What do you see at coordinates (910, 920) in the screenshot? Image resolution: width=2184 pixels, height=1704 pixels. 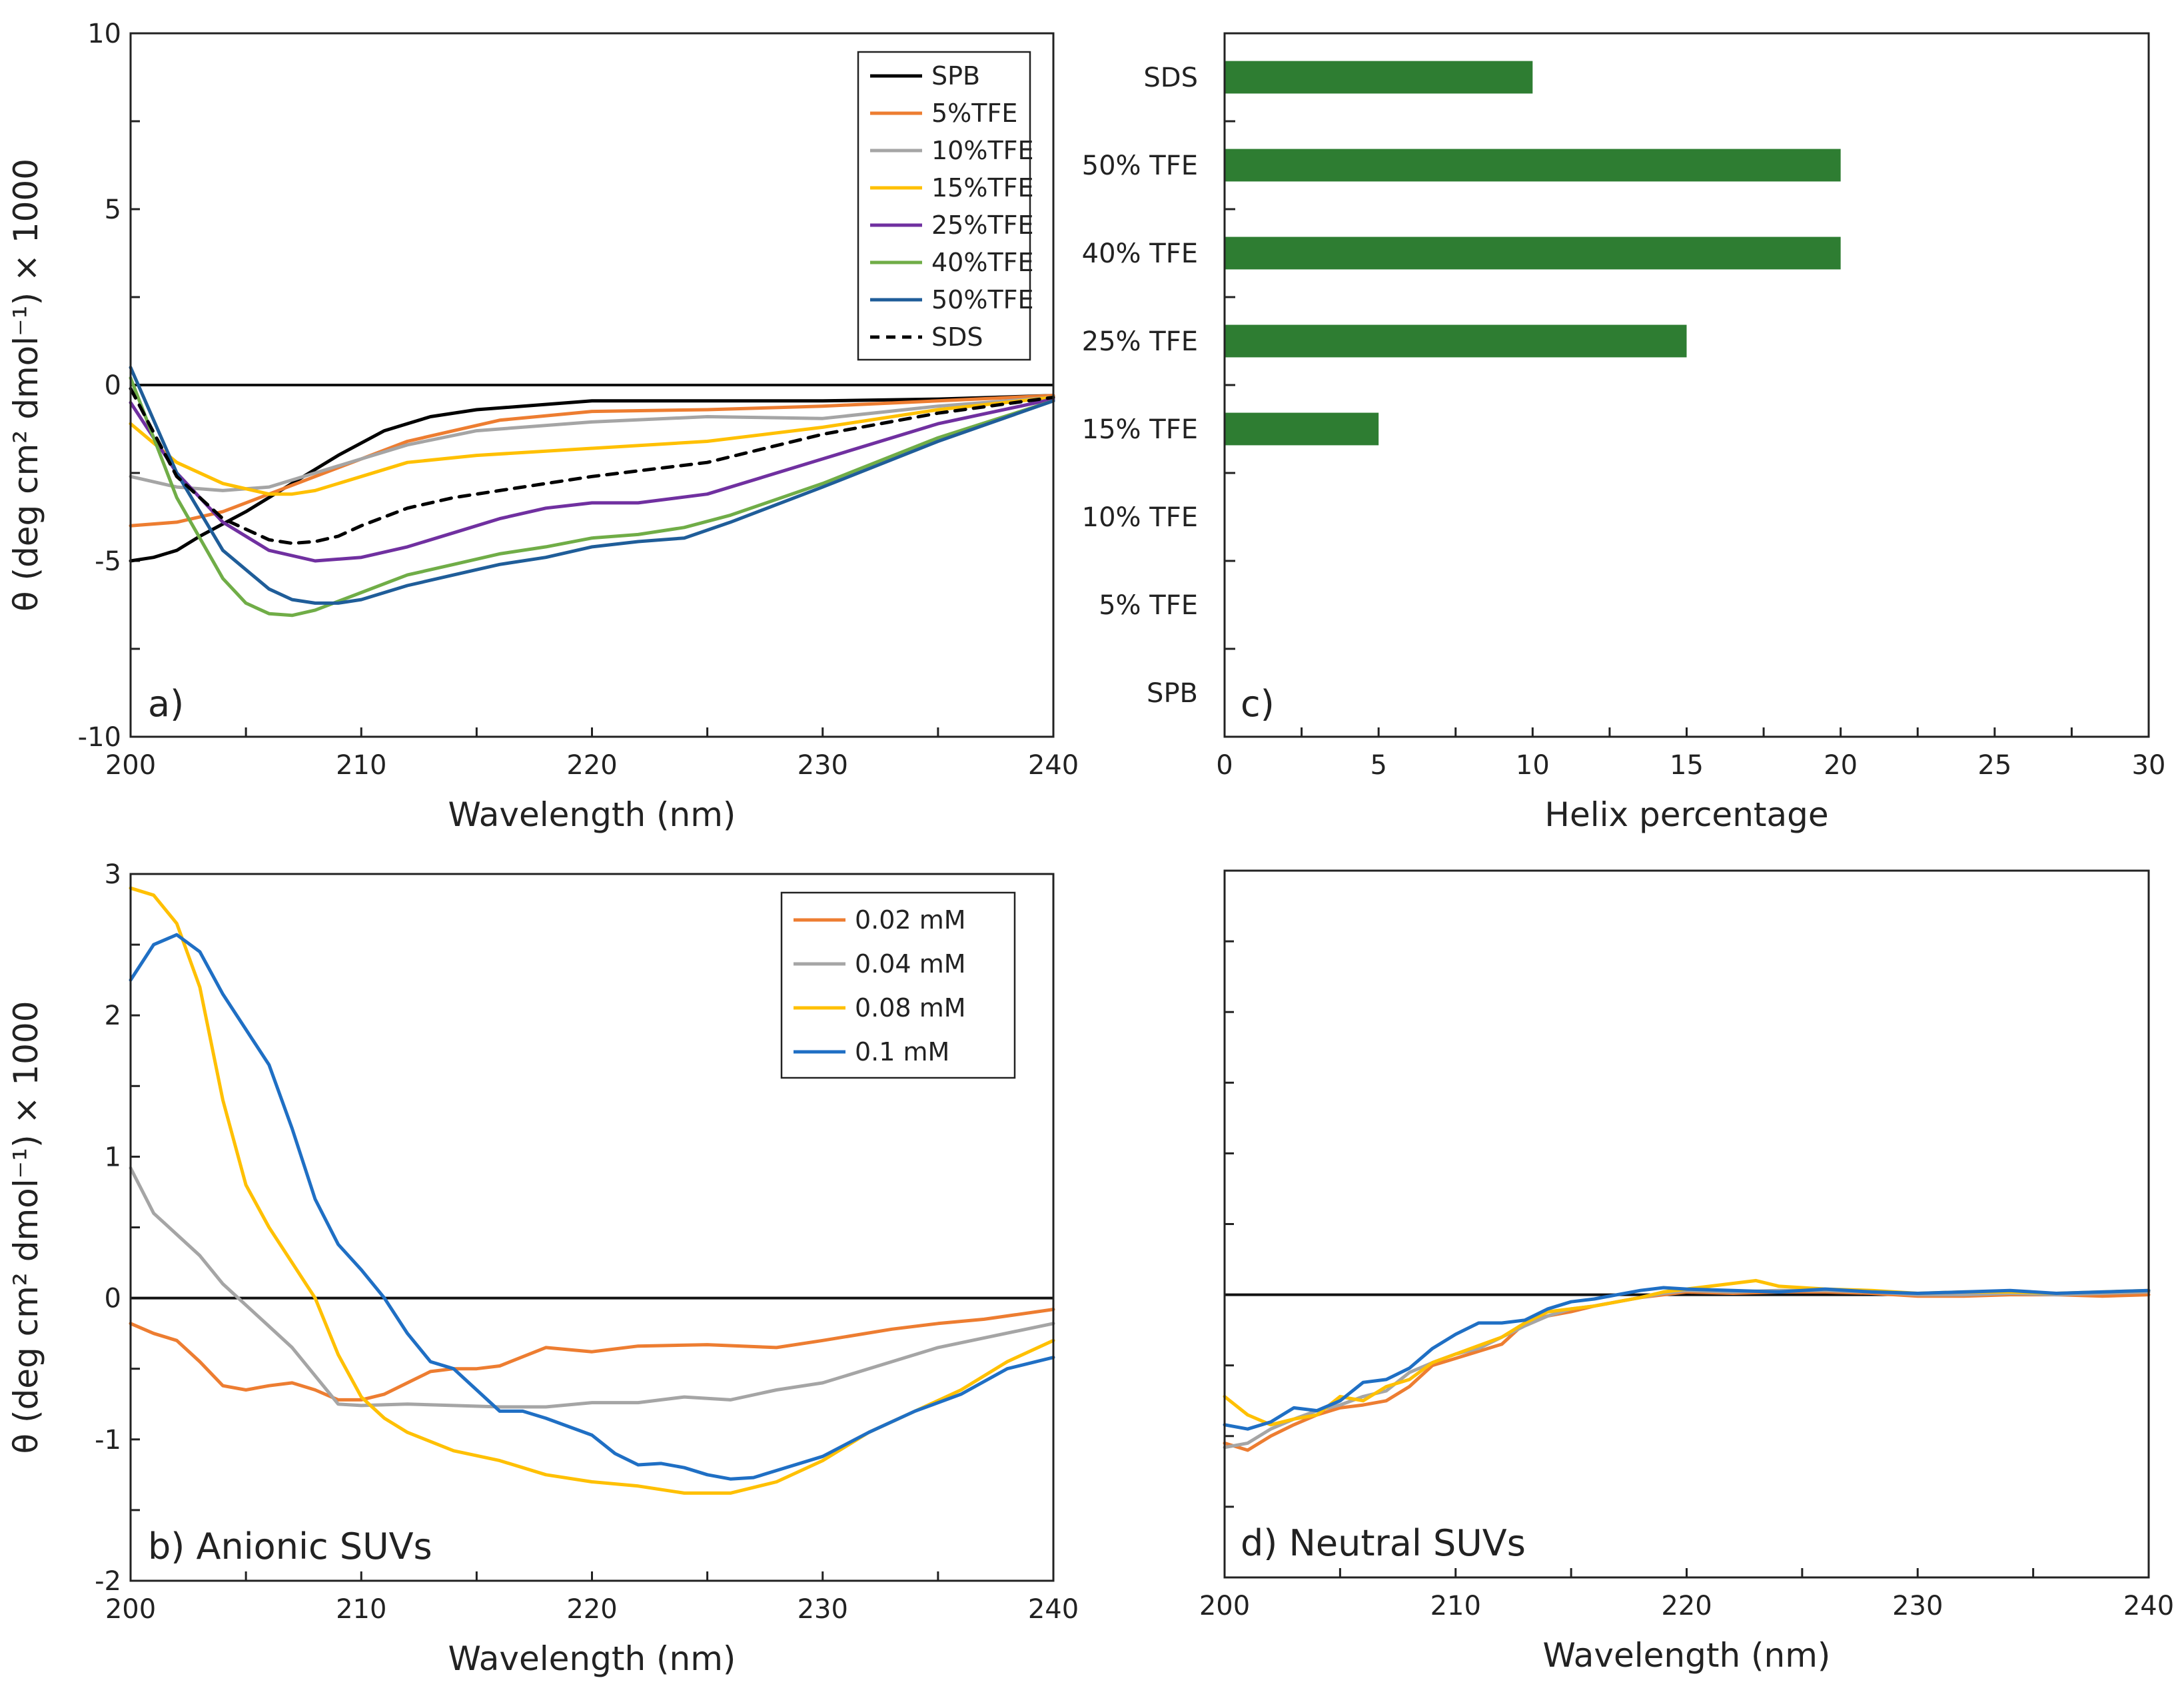 I see `legend-label: 0.02 mM` at bounding box center [910, 920].